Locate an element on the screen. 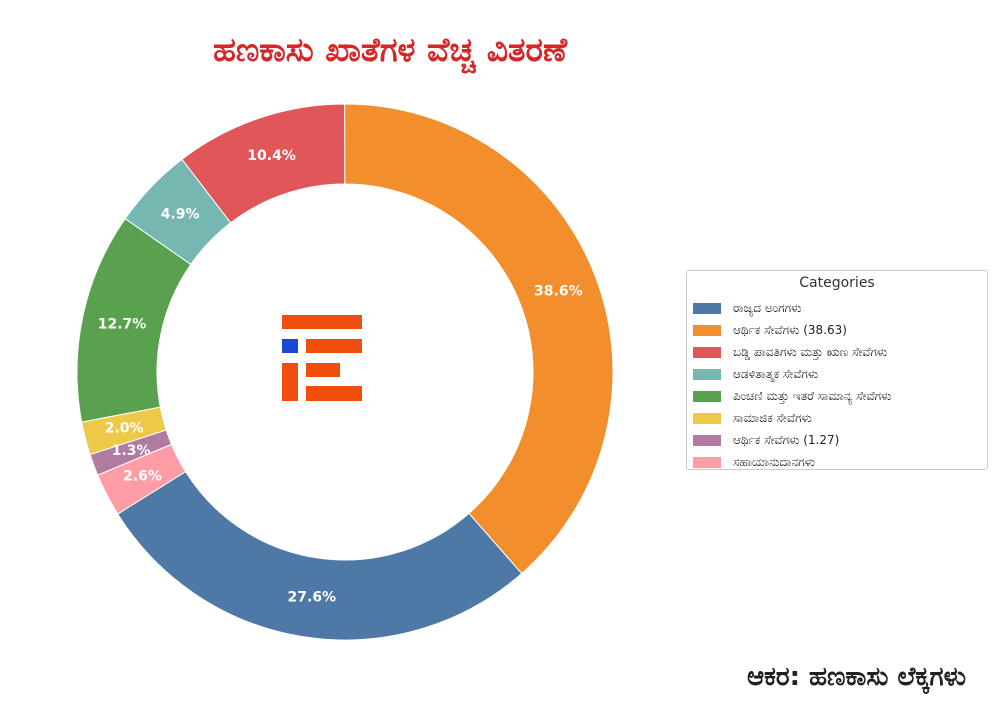 Image resolution: width=1000 pixels, height=716 pixels. legend-label: ಪಿಂಚಣಿ ಮತ್ತು ಇತರೆ ಸಾಮಾನ್ಯ ಸೇವೆಗಳು is located at coordinates (812, 395).